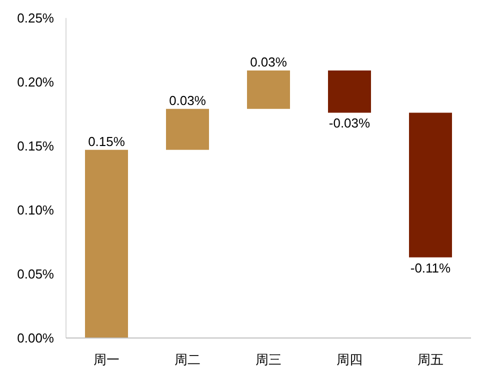 Image resolution: width=486 pixels, height=383 pixels. Describe the element at coordinates (35, 338) in the screenshot. I see `y-tick-label: 0.00%` at that location.